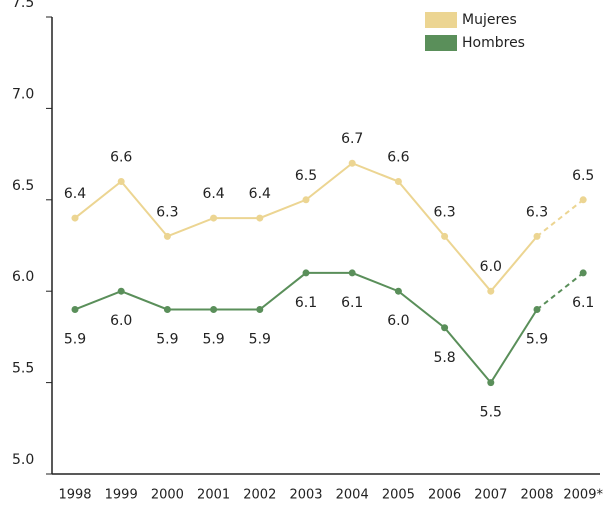 This screenshot has height=517, width=603. What do you see at coordinates (259, 495) in the screenshot?
I see `x-tick-label: 2002` at bounding box center [259, 495].